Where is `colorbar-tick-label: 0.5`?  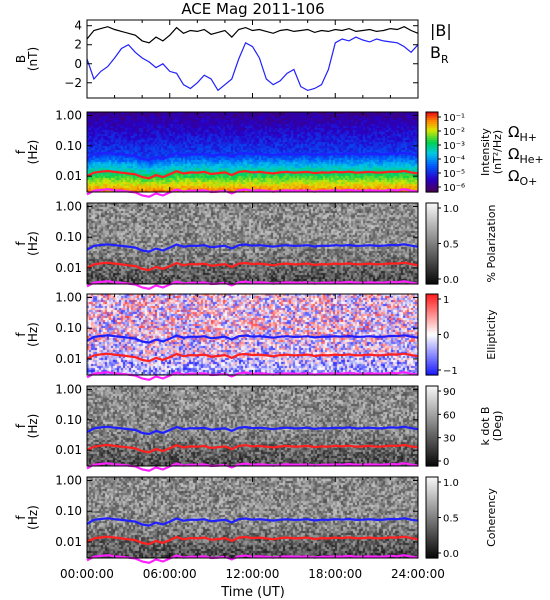
colorbar-tick-label: 0.5 is located at coordinates (451, 245).